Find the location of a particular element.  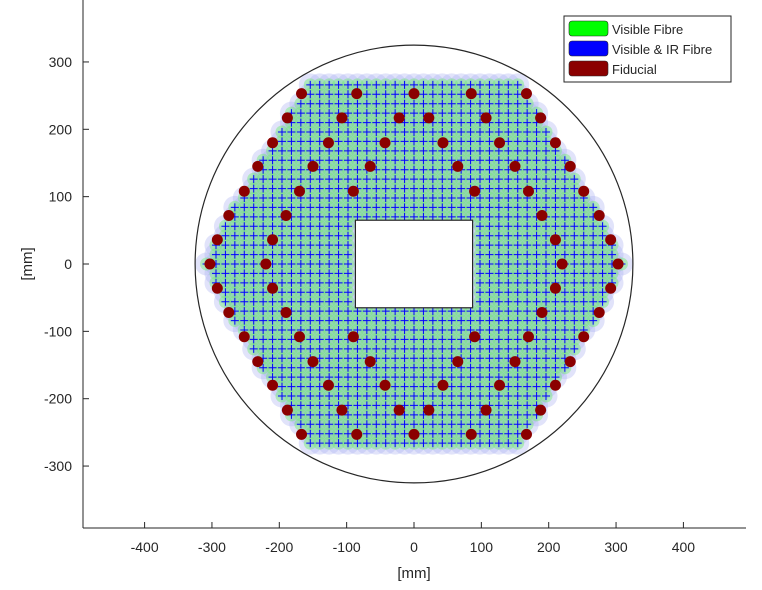

x-axis-label: [mm] is located at coordinates (413, 573).